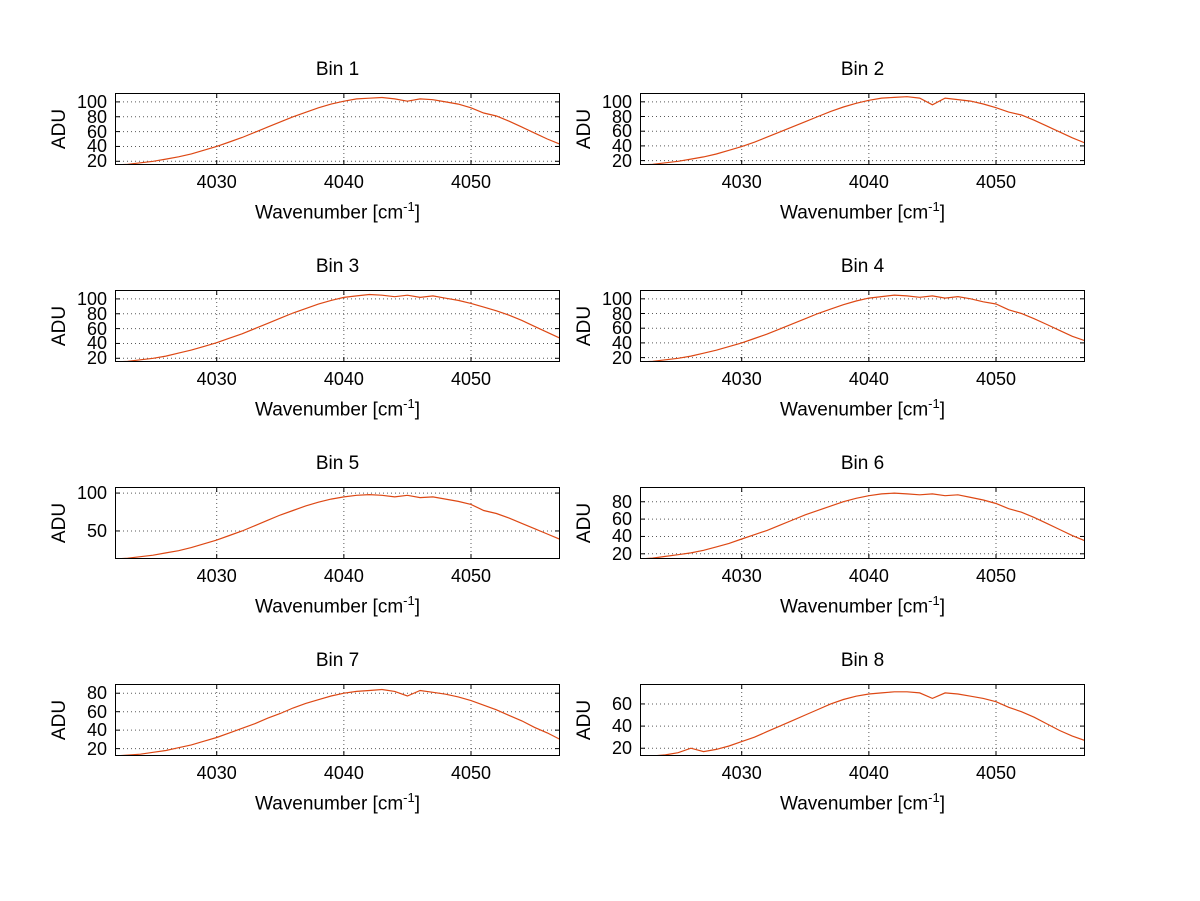 This screenshot has height=901, width=1200. I want to click on x-tick-label-bin-5: 4030, so click(216, 576).